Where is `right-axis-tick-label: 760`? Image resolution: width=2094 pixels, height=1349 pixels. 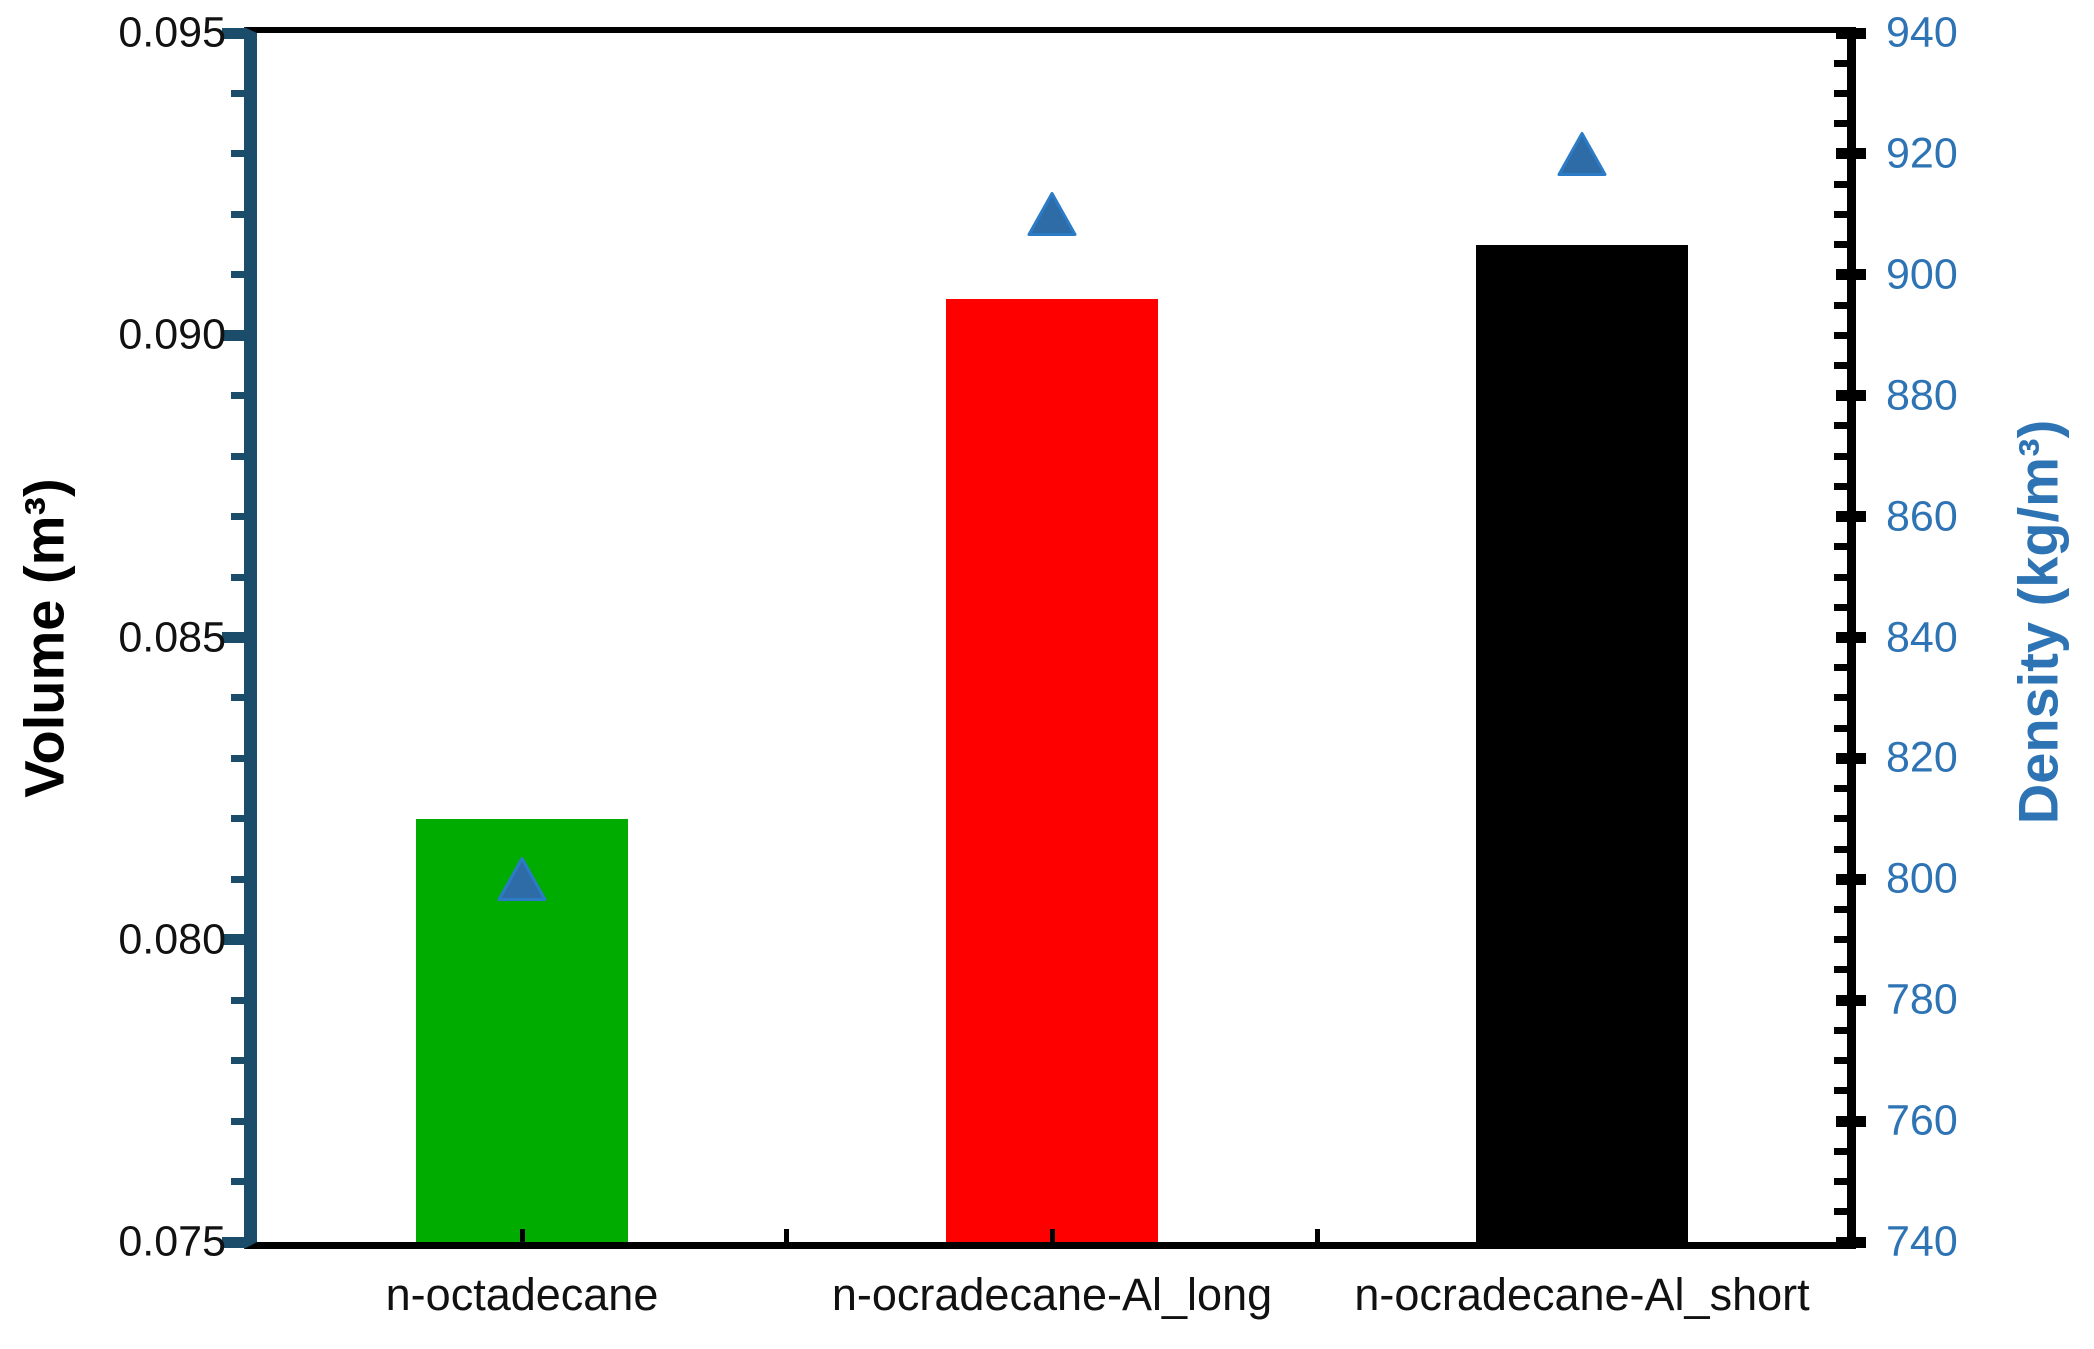 right-axis-tick-label: 760 is located at coordinates (1922, 1120).